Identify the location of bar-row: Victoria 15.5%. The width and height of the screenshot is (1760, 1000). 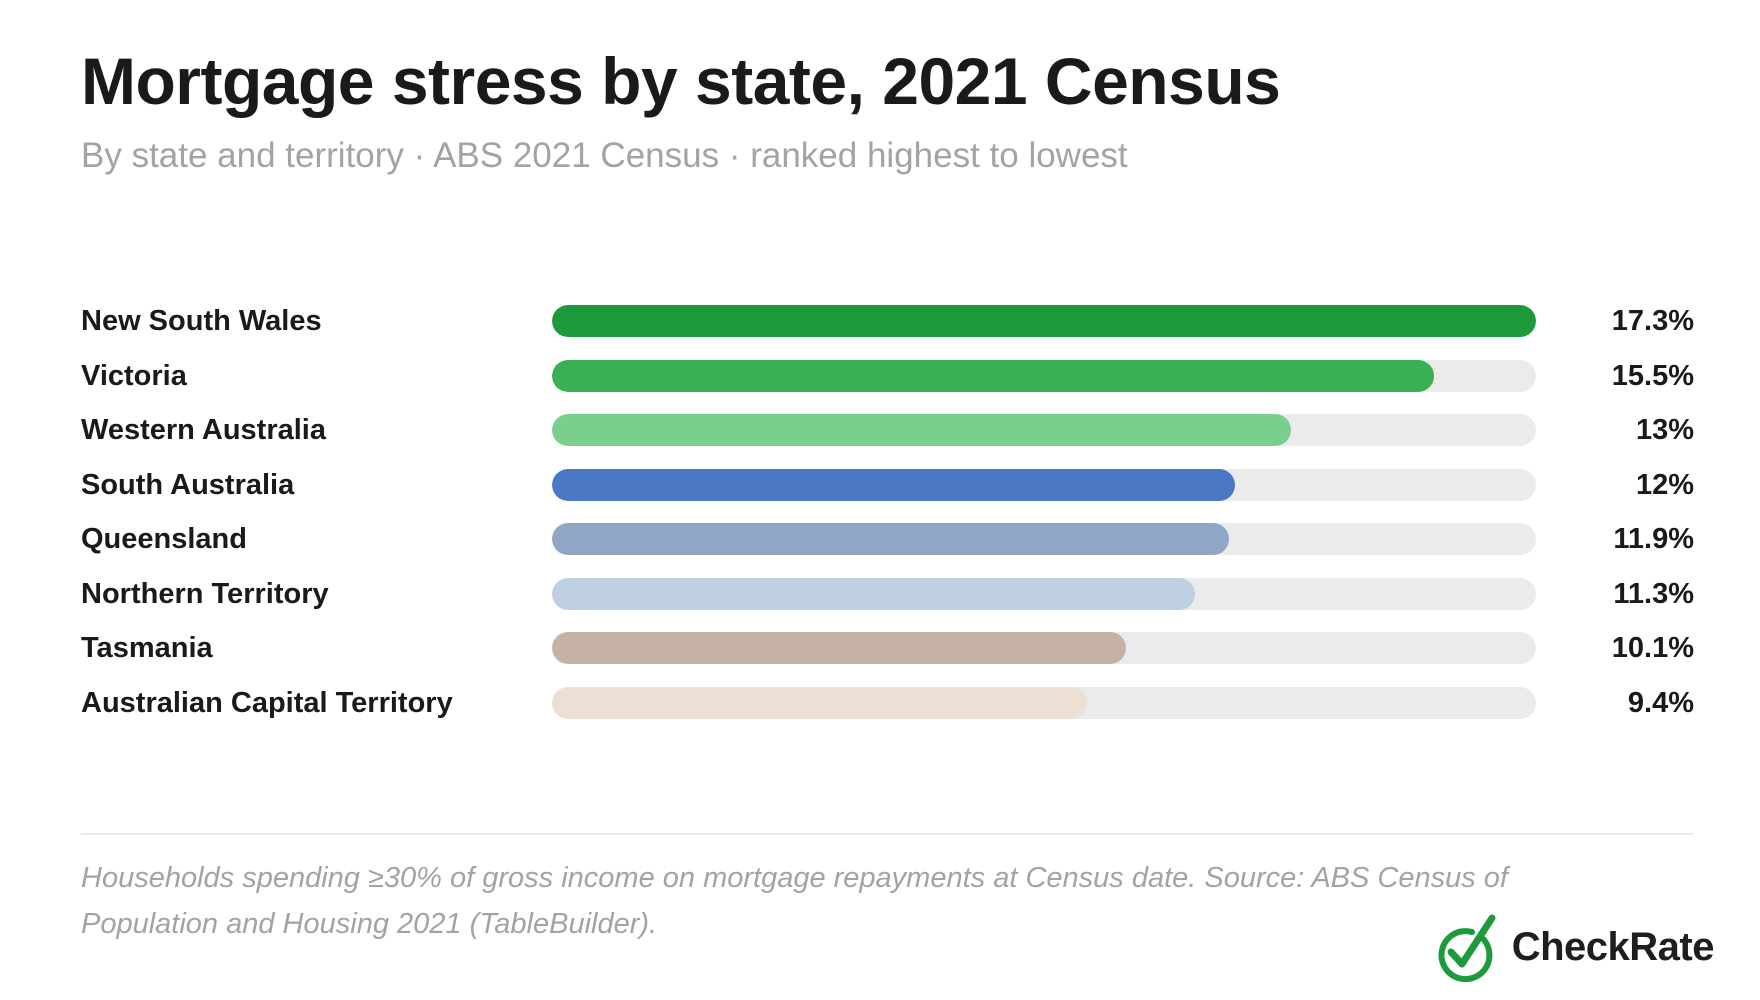
(880, 376).